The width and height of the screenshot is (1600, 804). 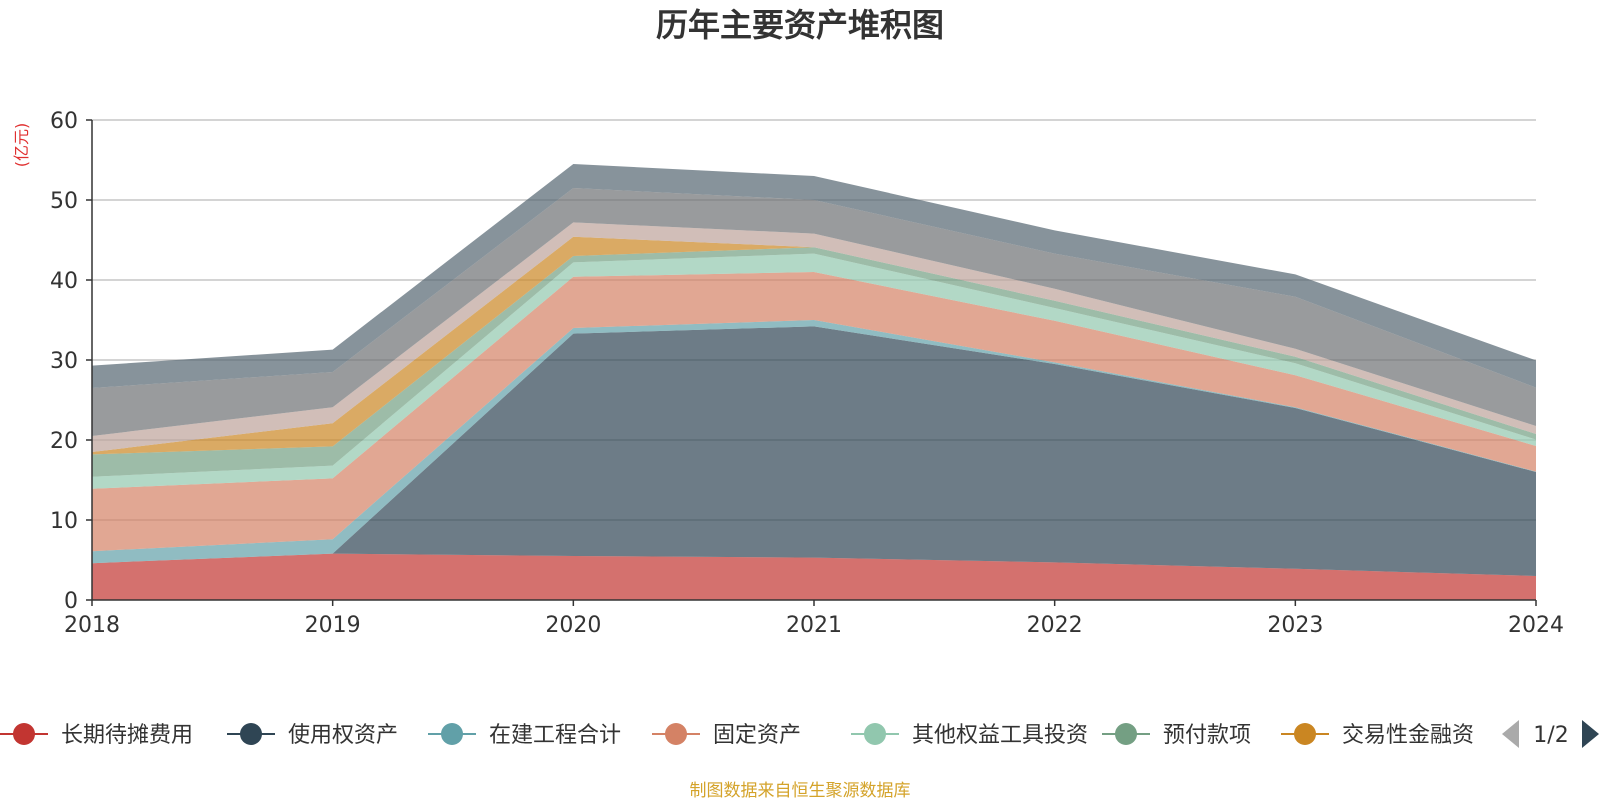 I want to click on legend-item: 在建工程合计, so click(x=524, y=735).